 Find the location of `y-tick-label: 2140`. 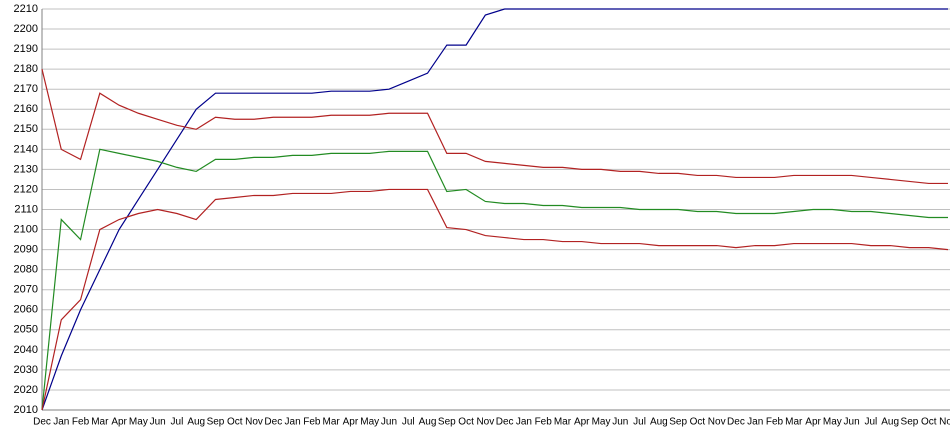

y-tick-label: 2140 is located at coordinates (26, 149).